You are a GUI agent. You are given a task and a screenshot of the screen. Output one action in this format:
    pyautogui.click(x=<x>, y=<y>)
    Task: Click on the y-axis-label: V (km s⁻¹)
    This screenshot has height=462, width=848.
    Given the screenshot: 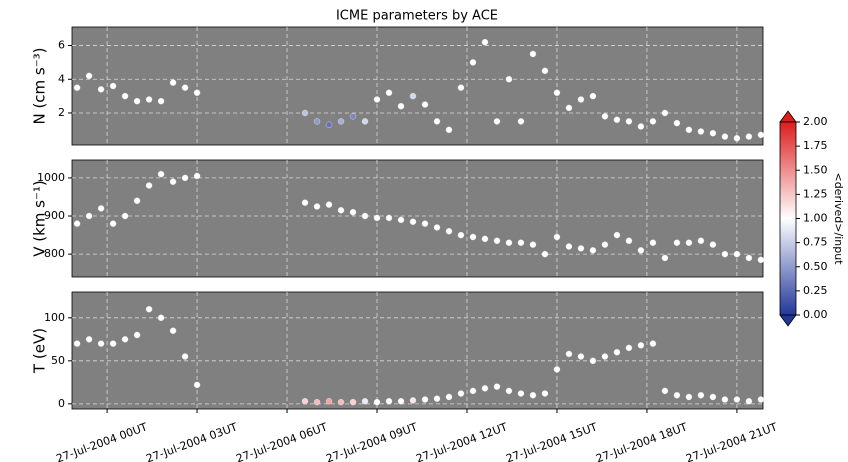 What is the action you would take?
    pyautogui.click(x=40, y=218)
    